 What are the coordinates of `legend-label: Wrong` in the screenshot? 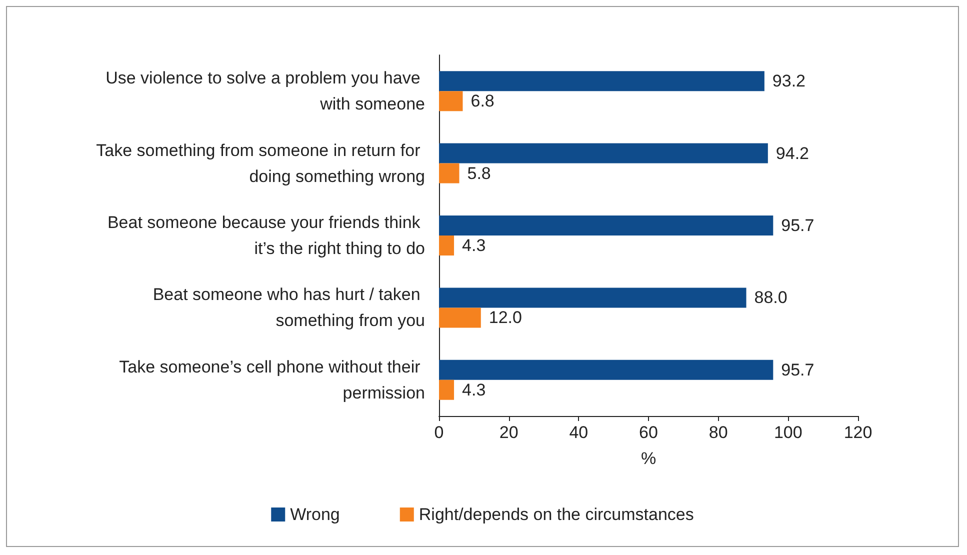 It's located at (315, 514).